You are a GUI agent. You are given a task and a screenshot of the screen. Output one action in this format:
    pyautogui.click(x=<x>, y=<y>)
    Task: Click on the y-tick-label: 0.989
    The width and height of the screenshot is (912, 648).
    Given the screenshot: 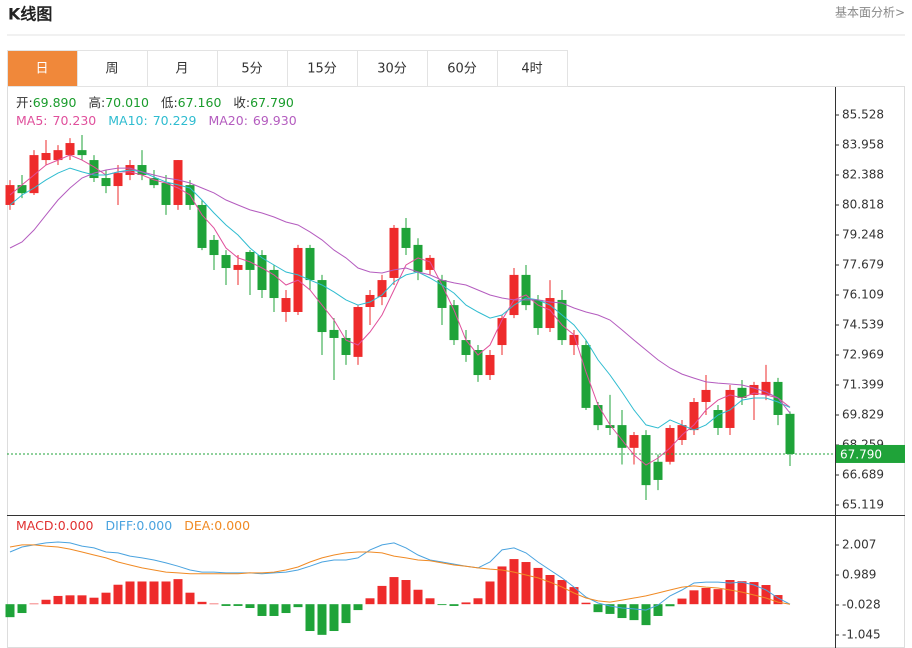 What is the action you would take?
    pyautogui.click(x=859, y=575)
    